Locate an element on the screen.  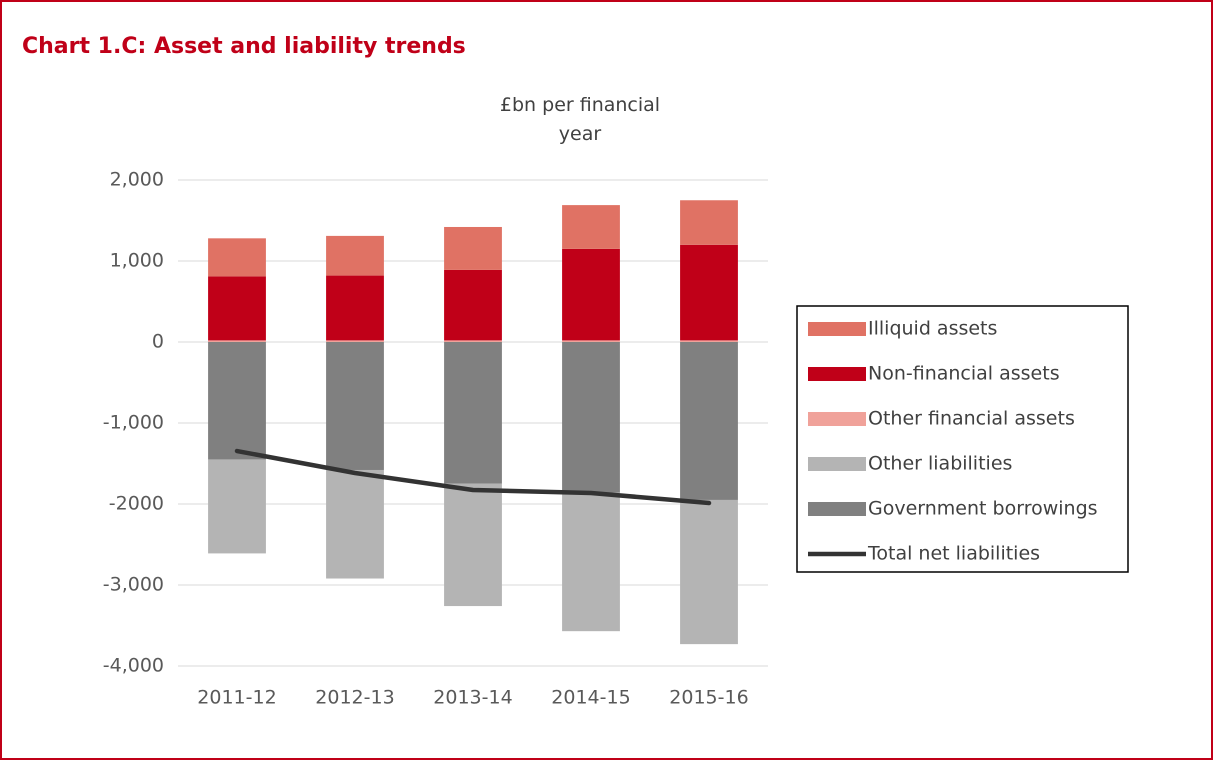
legend is located at coordinates (962, 439).